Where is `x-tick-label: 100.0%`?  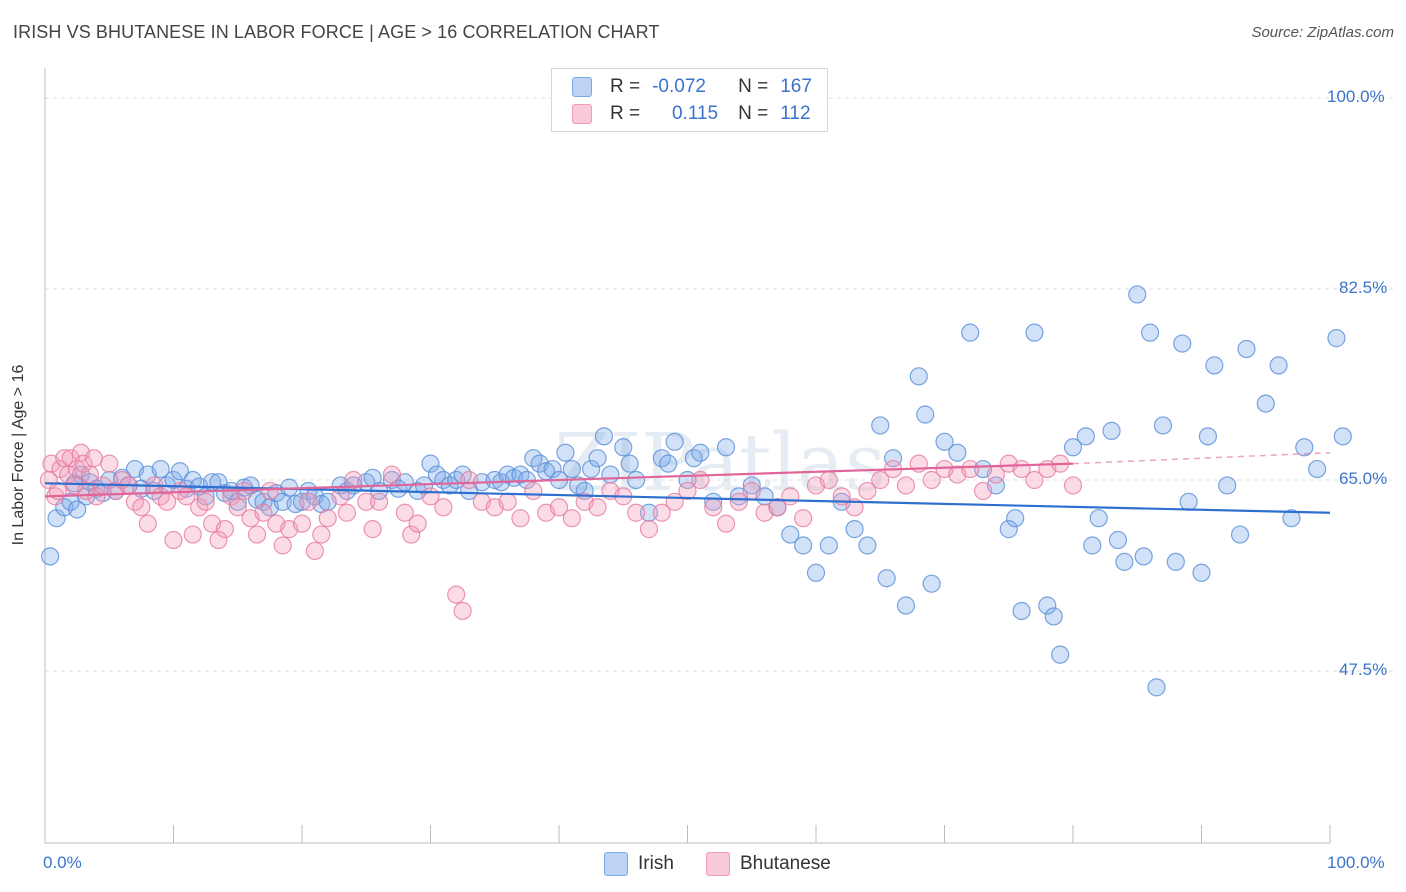 x-tick-label: 100.0% is located at coordinates (1356, 862).